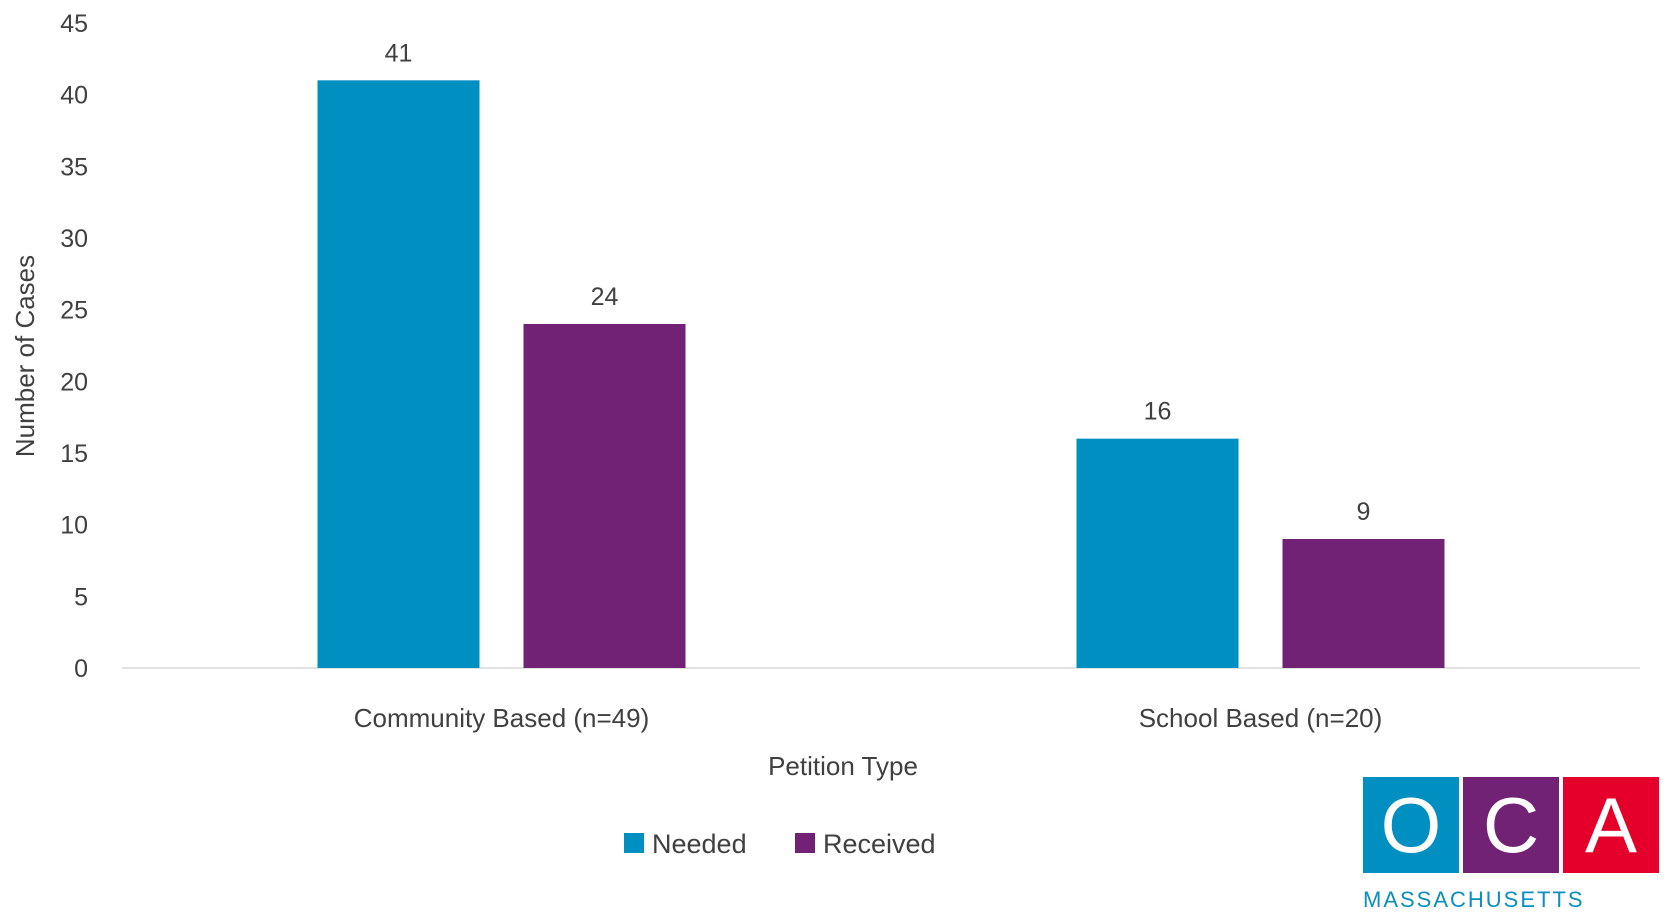 Image resolution: width=1673 pixels, height=914 pixels. Describe the element at coordinates (399, 53) in the screenshot. I see `data-label: 41` at that location.